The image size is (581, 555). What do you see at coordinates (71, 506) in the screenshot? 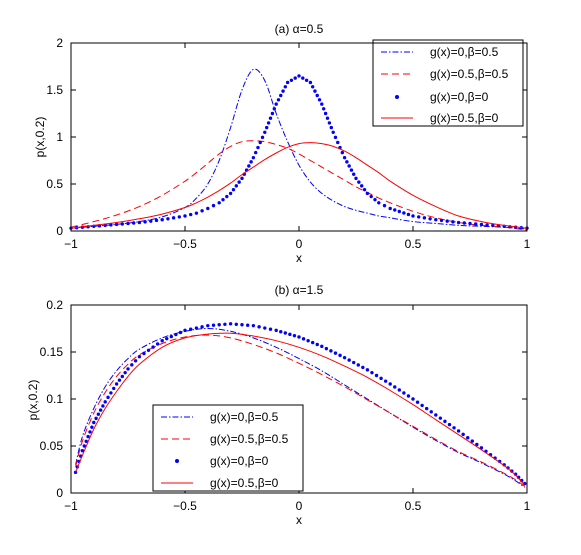
I see `chart-b-xtick-label: −1` at bounding box center [71, 506].